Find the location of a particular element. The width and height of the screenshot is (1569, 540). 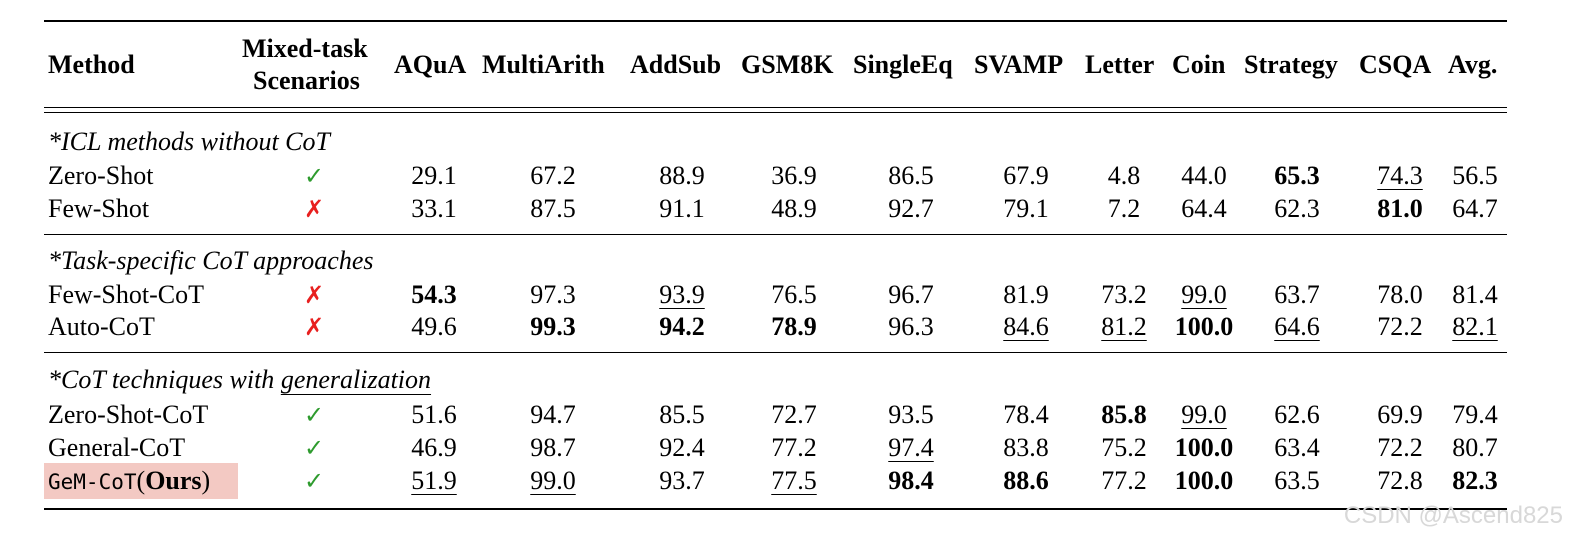

cell-coin: 44.0 is located at coordinates (1204, 175).